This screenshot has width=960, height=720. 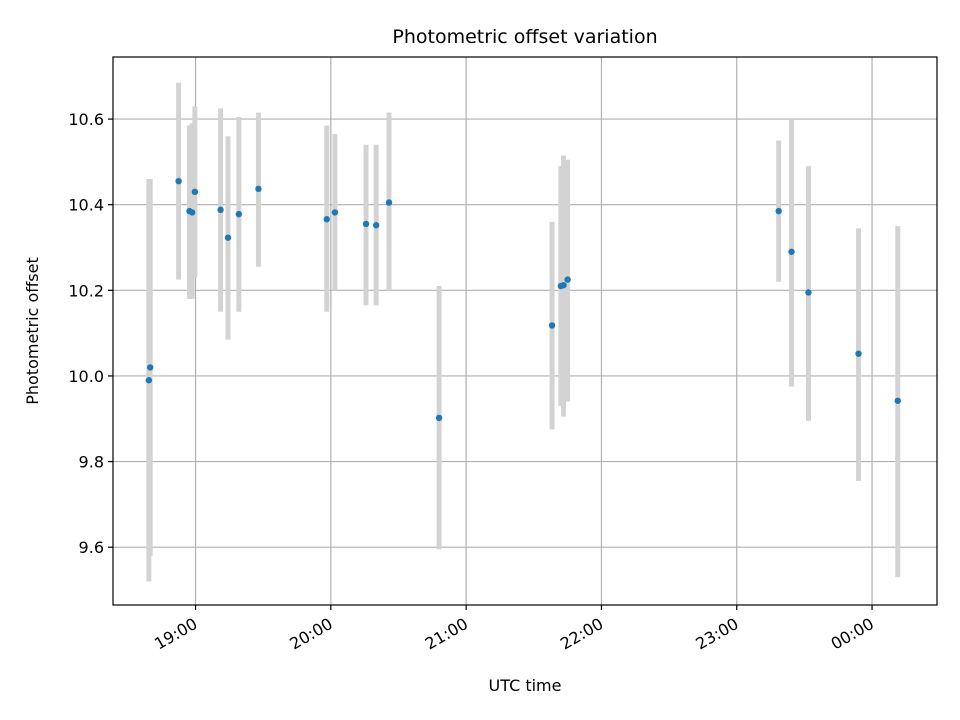 I want to click on y-axis-ticks: 9.6 9.8 10.0 10.2 10.4 10.6, so click(x=90, y=333).